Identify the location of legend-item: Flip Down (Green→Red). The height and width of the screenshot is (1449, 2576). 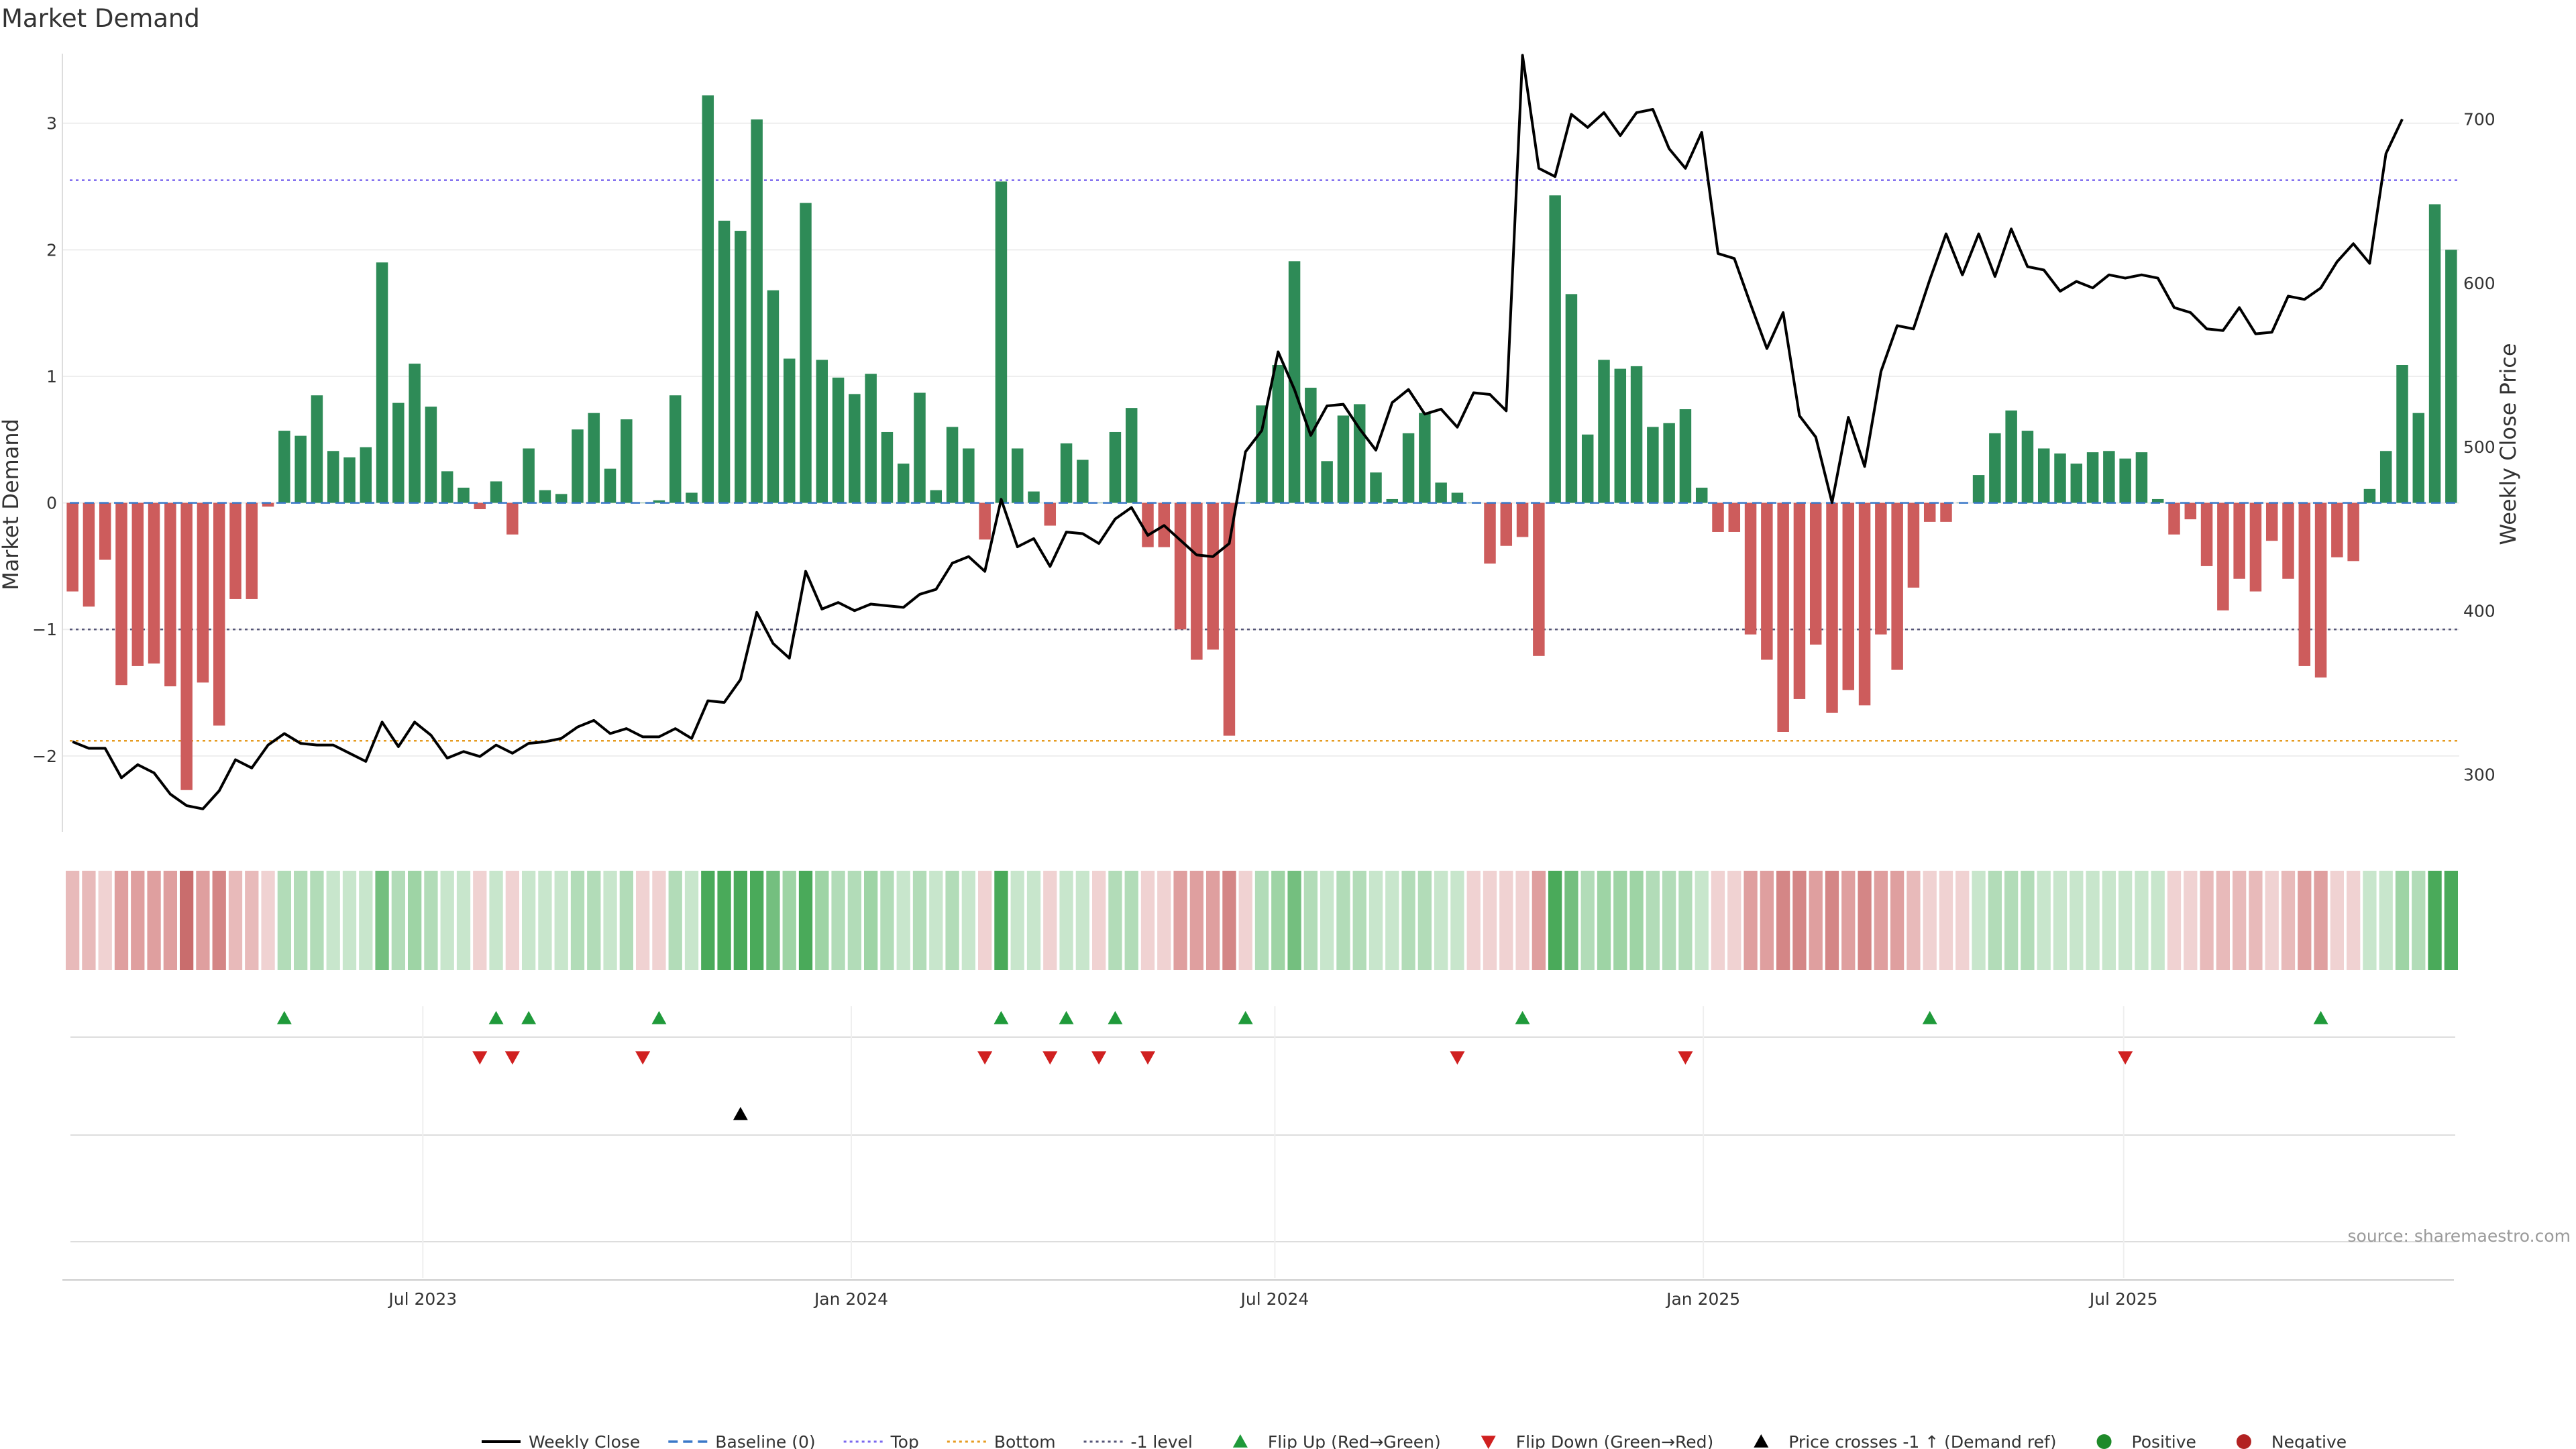
(1597, 1440).